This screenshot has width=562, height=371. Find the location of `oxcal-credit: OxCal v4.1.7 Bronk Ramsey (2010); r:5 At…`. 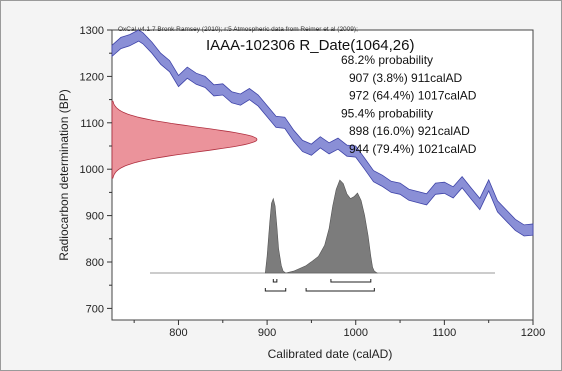

oxcal-credit: OxCal v4.1.7 Bronk Ramsey (2010); r:5 At… is located at coordinates (238, 29).